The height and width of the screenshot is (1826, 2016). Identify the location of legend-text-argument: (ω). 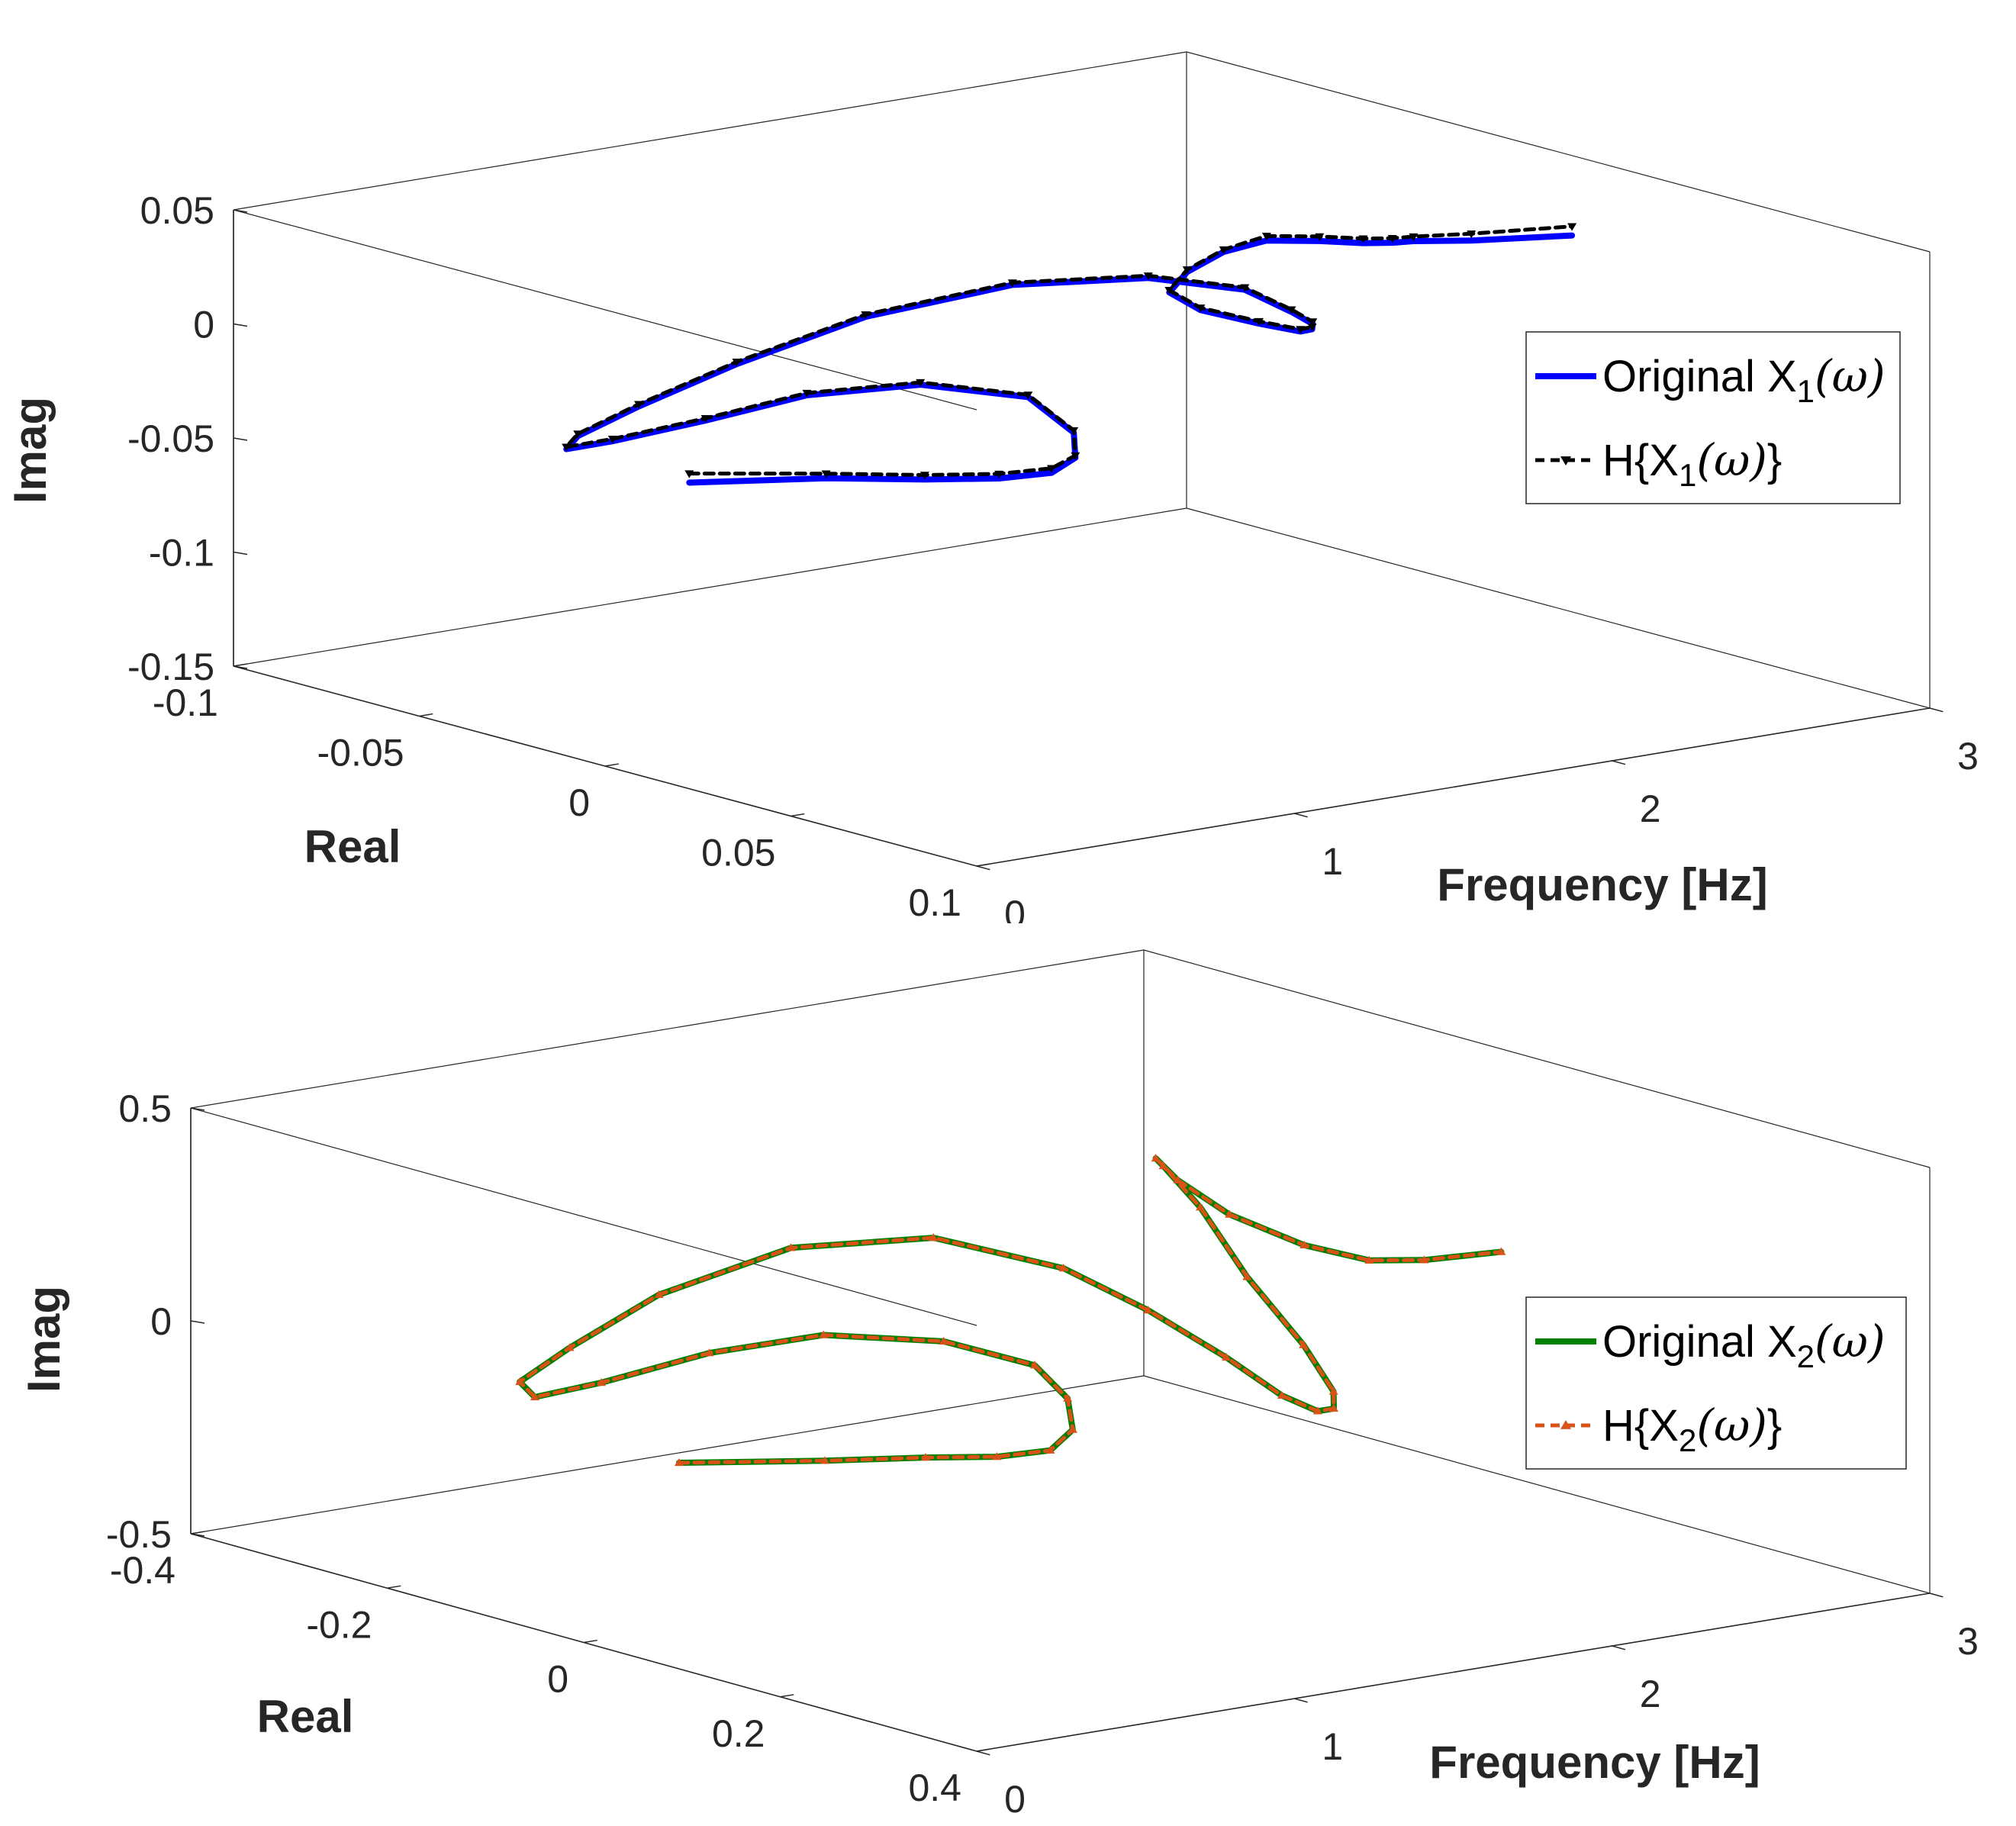
(1731, 460).